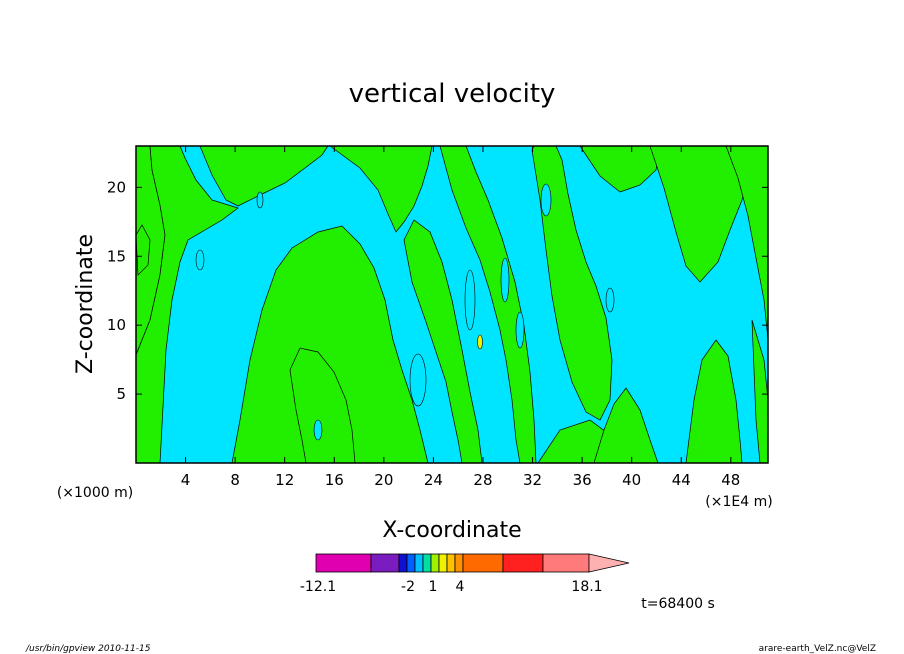 This screenshot has height=654, width=904. Describe the element at coordinates (480, 342) in the screenshot. I see `strong-updraft-cell` at that location.